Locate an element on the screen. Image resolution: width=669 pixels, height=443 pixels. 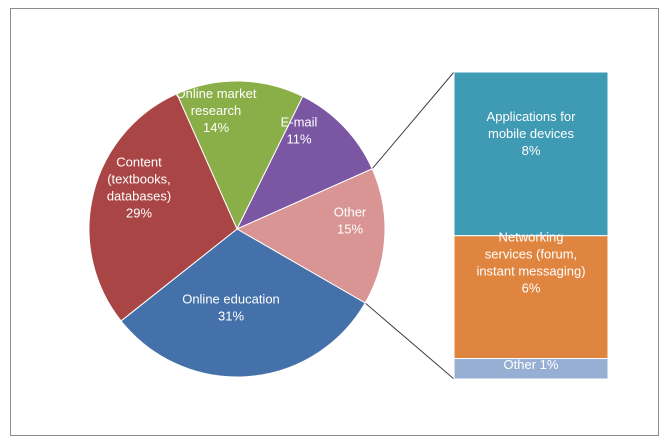
pie-slice-label-line: research is located at coordinates (216, 110).